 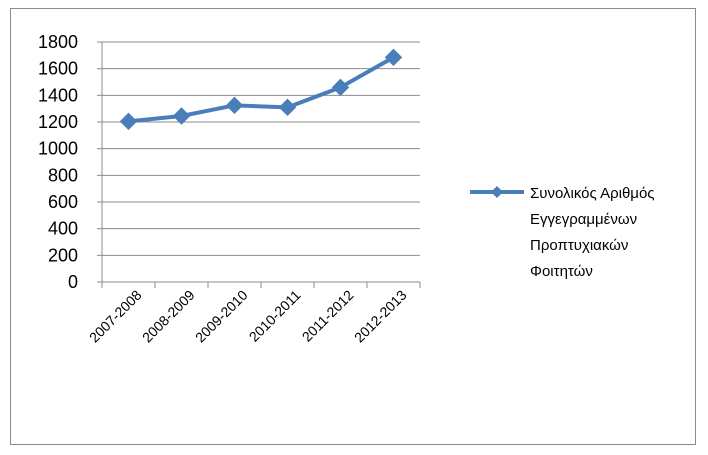 What do you see at coordinates (63, 175) in the screenshot?
I see `y-tick-label: 800` at bounding box center [63, 175].